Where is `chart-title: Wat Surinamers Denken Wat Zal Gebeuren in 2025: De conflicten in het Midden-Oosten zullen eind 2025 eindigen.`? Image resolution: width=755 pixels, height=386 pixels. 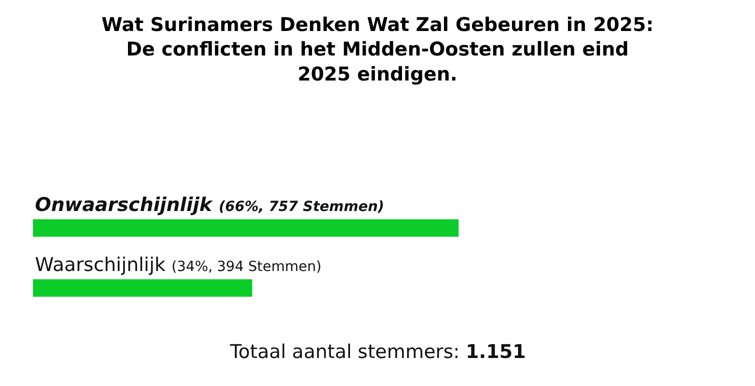
chart-title: Wat Surinamers Denken Wat Zal Gebeuren in 2025: De conflicten in het Midden-Oosten zullen eind 2025 eindigen. is located at coordinates (377, 50).